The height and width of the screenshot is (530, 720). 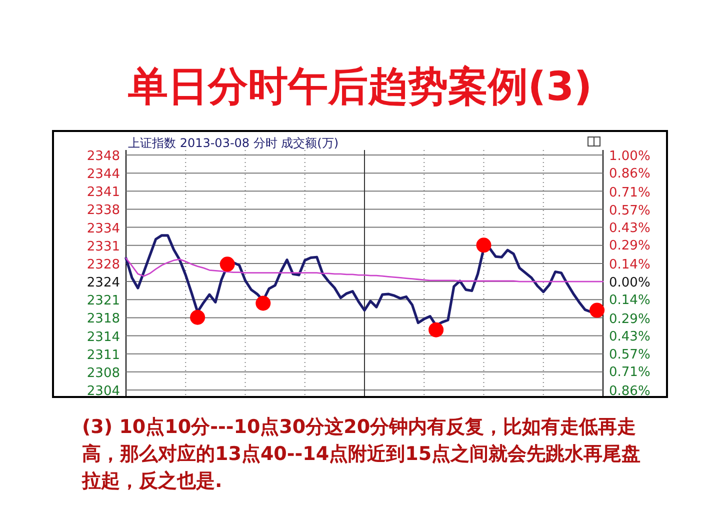 I want to click on y2-tick-label: 0.00%, so click(x=629, y=282).